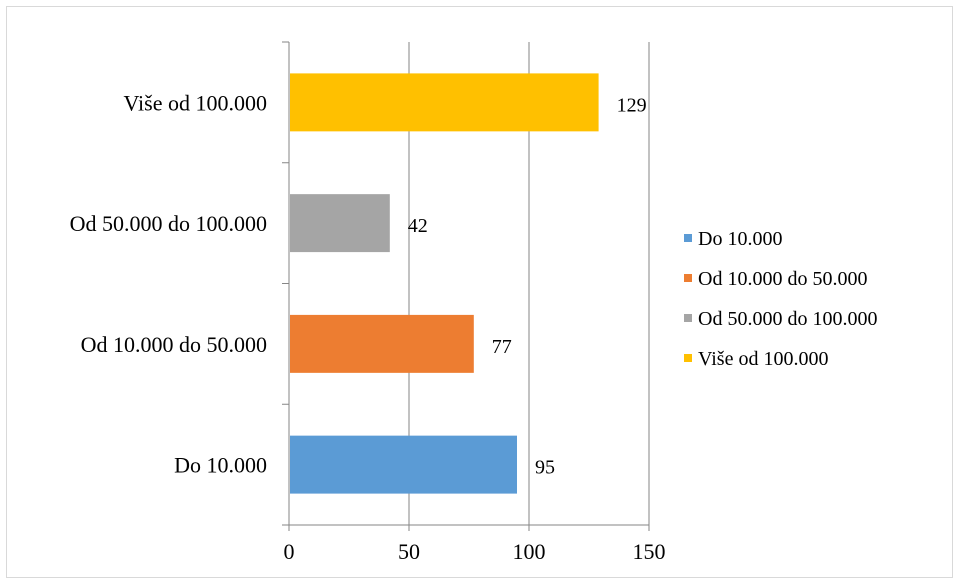  I want to click on x-tick-label-150: 150, so click(649, 551).